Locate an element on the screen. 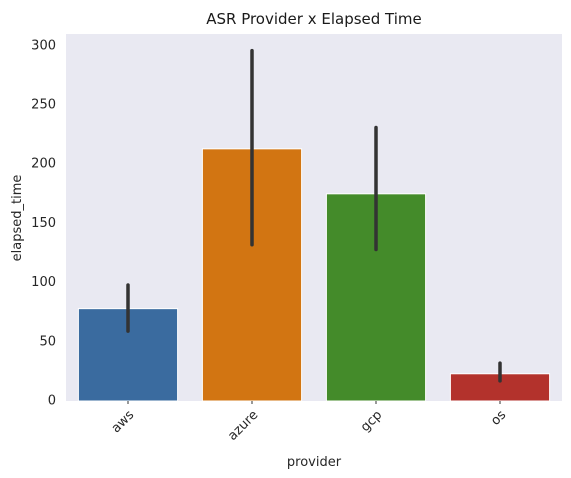 The height and width of the screenshot is (478, 571). y-tick-label-250: 250 is located at coordinates (43, 105).